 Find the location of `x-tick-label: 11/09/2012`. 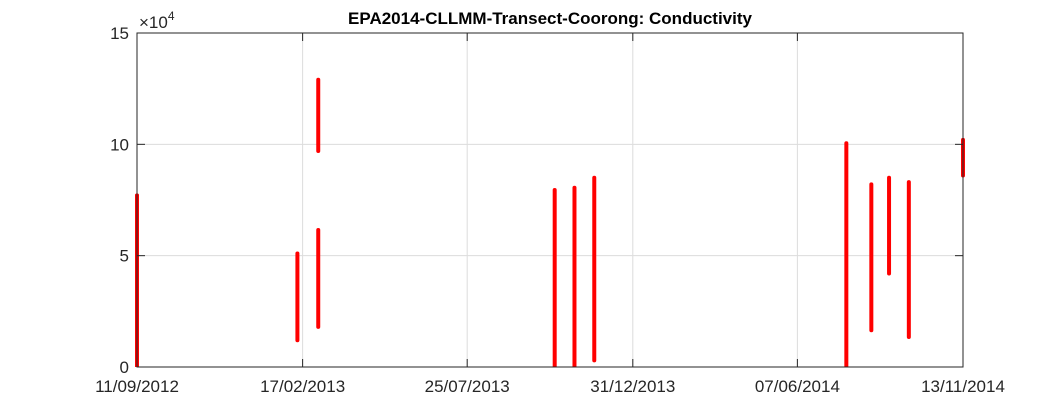

x-tick-label: 11/09/2012 is located at coordinates (137, 386).